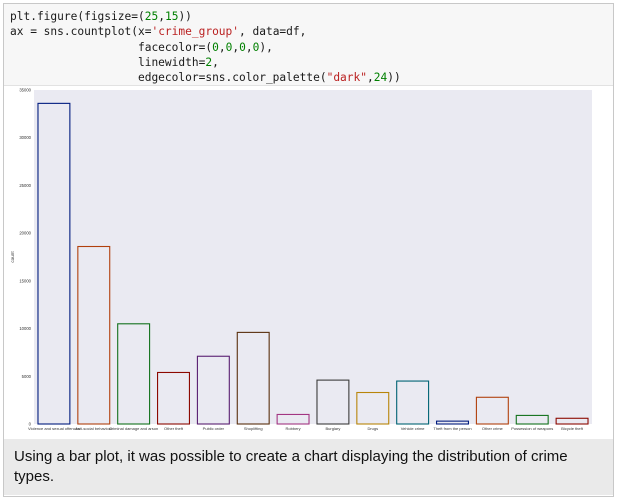 This screenshot has width=617, height=500. What do you see at coordinates (253, 428) in the screenshot?
I see `x-tick-label: Shoplifting` at bounding box center [253, 428].